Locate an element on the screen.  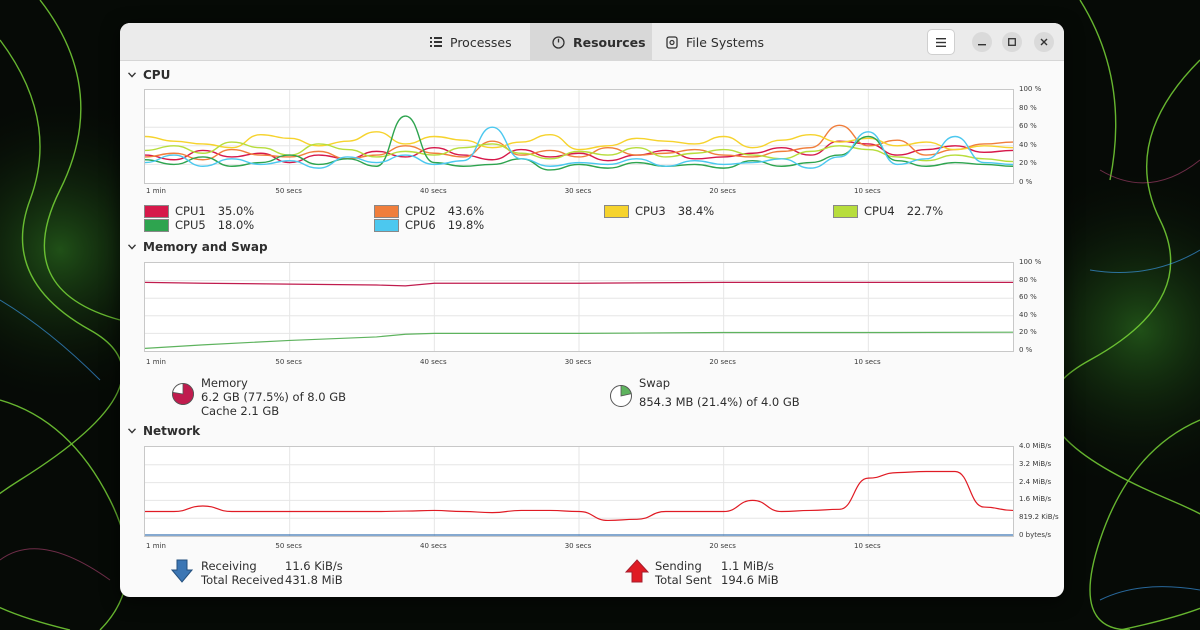
cpu2-legend: CPU2 43.6% is located at coordinates (429, 211).